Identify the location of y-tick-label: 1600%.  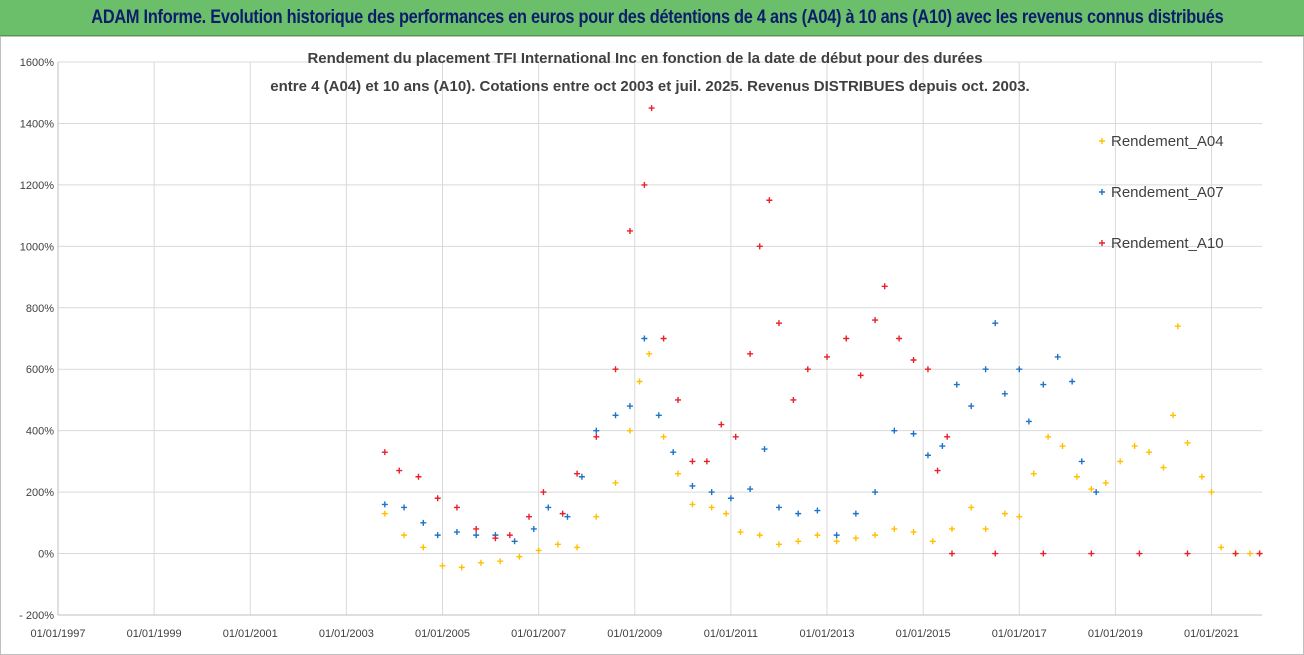
(37, 63).